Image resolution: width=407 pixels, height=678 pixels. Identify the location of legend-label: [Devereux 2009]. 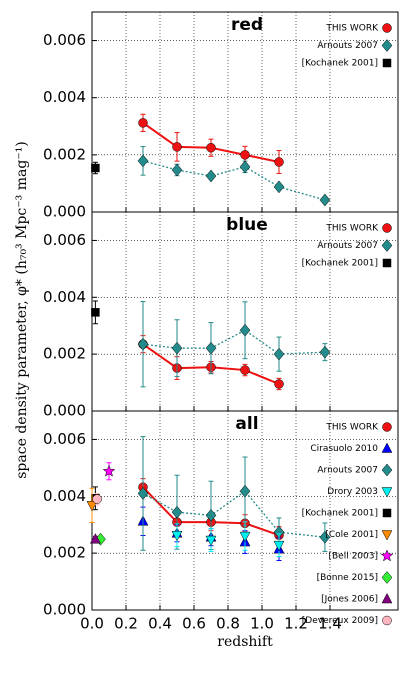
(340, 621).